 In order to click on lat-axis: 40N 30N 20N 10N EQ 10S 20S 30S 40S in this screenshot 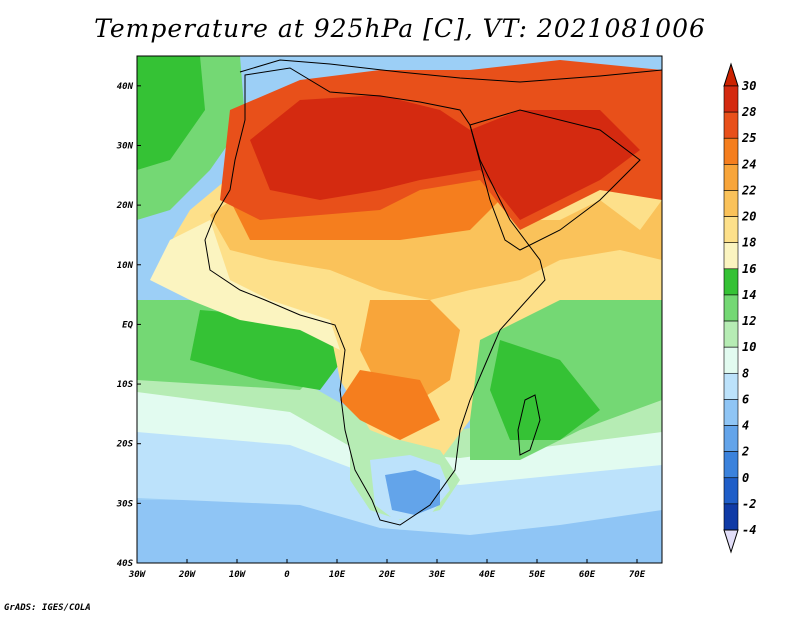, I will do `click(128, 325)`.